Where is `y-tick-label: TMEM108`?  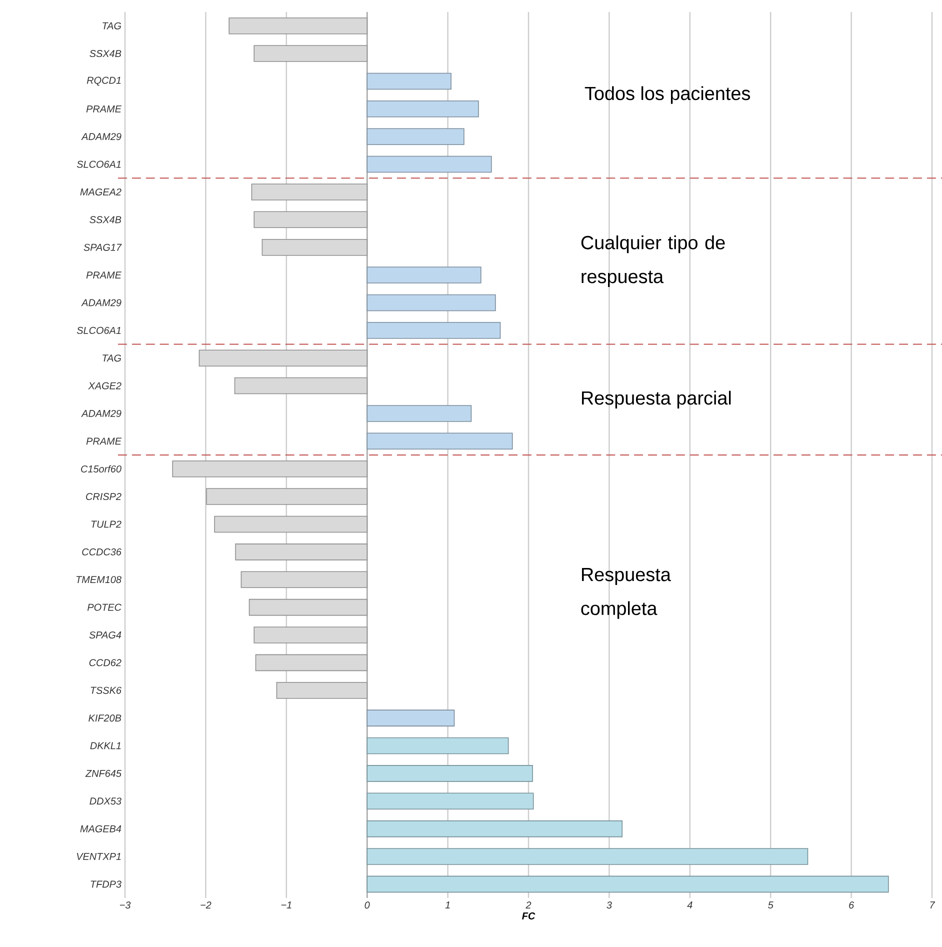
y-tick-label: TMEM108 is located at coordinates (99, 580).